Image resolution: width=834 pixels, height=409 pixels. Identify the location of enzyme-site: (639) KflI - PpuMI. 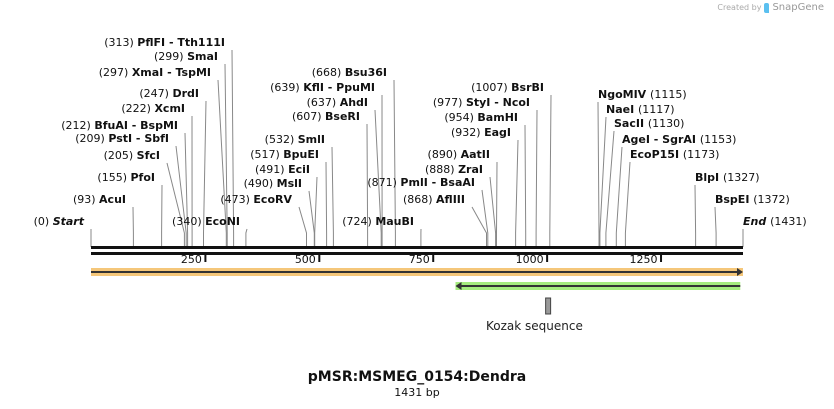
(326, 164).